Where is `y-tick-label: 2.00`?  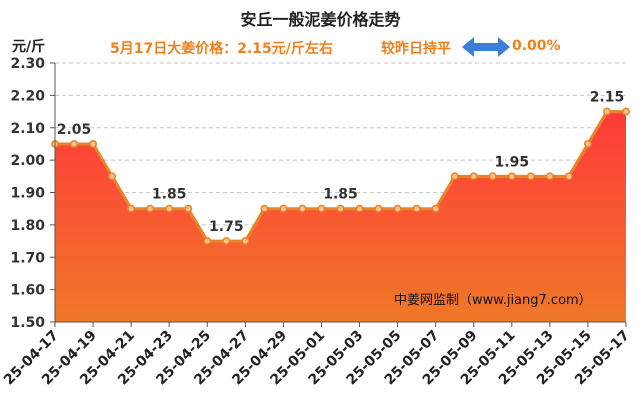 y-tick-label: 2.00 is located at coordinates (27, 161).